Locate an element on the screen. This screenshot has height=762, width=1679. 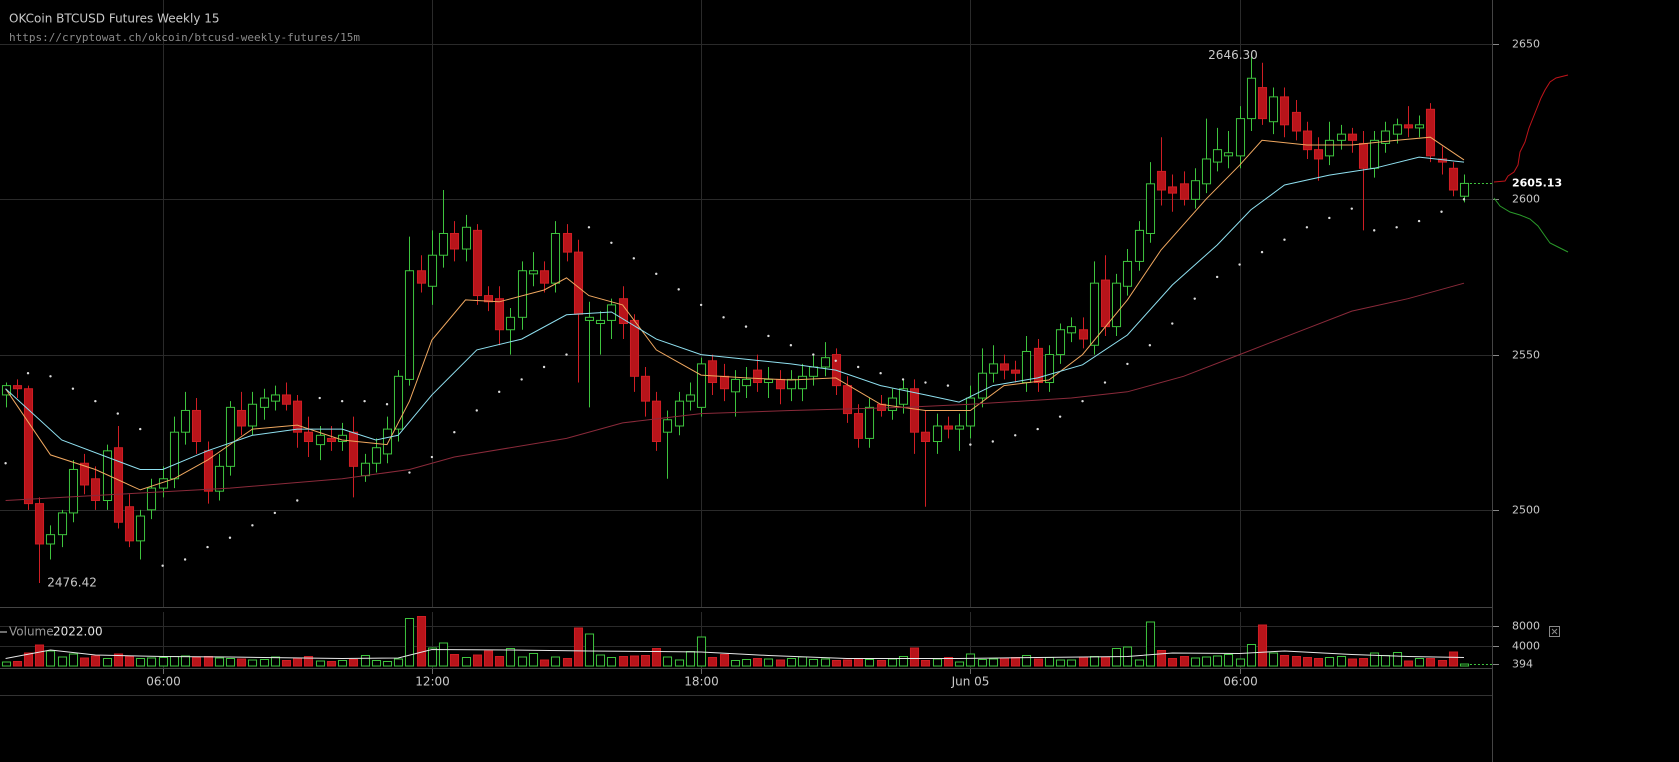
y-tick-label: 2600 is located at coordinates (1526, 199).